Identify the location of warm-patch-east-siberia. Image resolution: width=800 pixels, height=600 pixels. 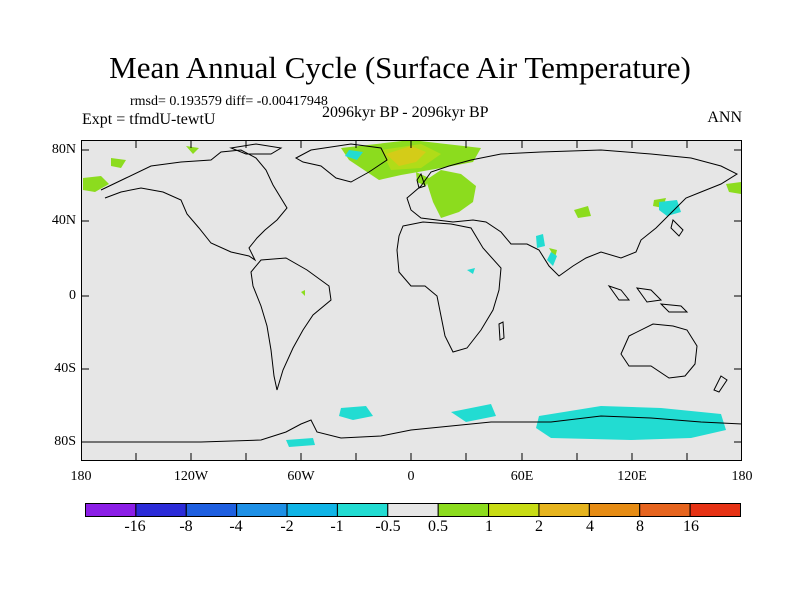
(733, 188).